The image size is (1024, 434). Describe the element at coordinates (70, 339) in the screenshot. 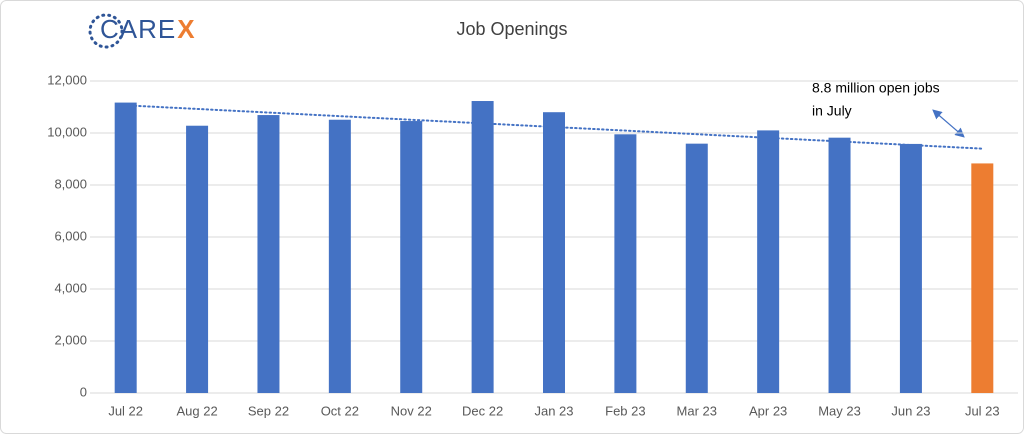

I see `y-tick-label: 2,000` at that location.